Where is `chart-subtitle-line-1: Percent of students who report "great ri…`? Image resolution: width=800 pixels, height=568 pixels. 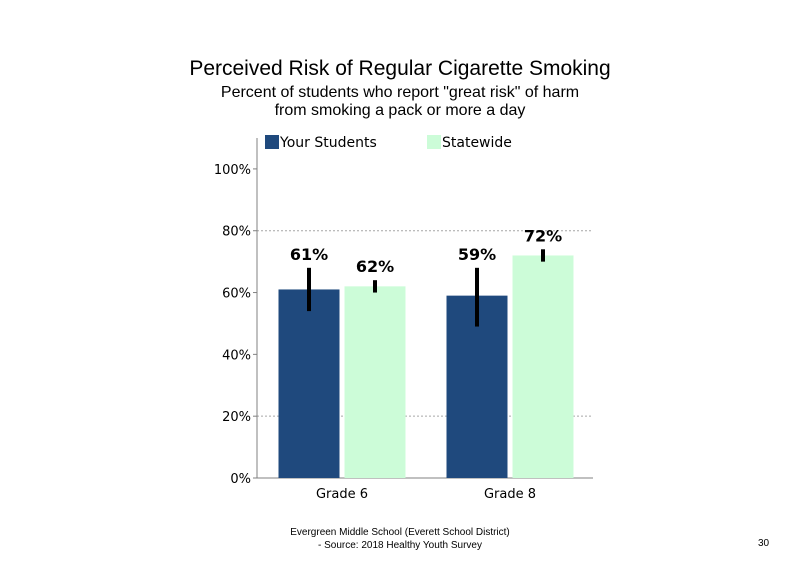 chart-subtitle-line-1: Percent of students who report "great ri… is located at coordinates (400, 92).